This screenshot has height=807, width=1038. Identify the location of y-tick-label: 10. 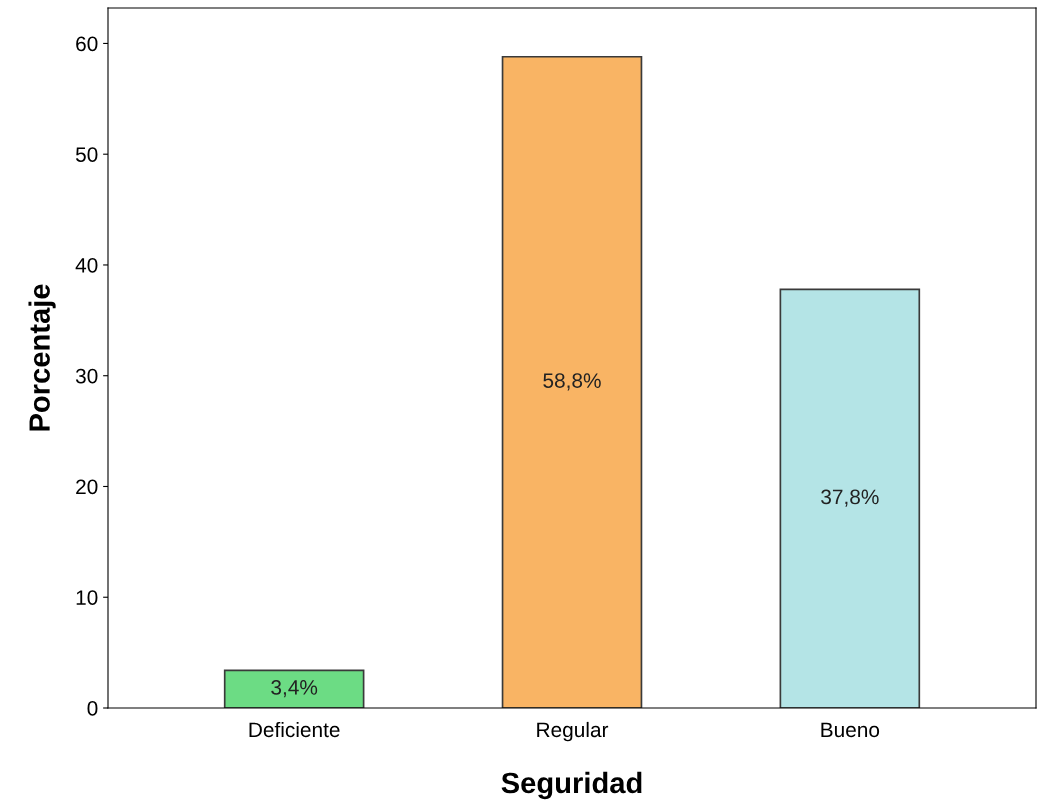
(87, 597).